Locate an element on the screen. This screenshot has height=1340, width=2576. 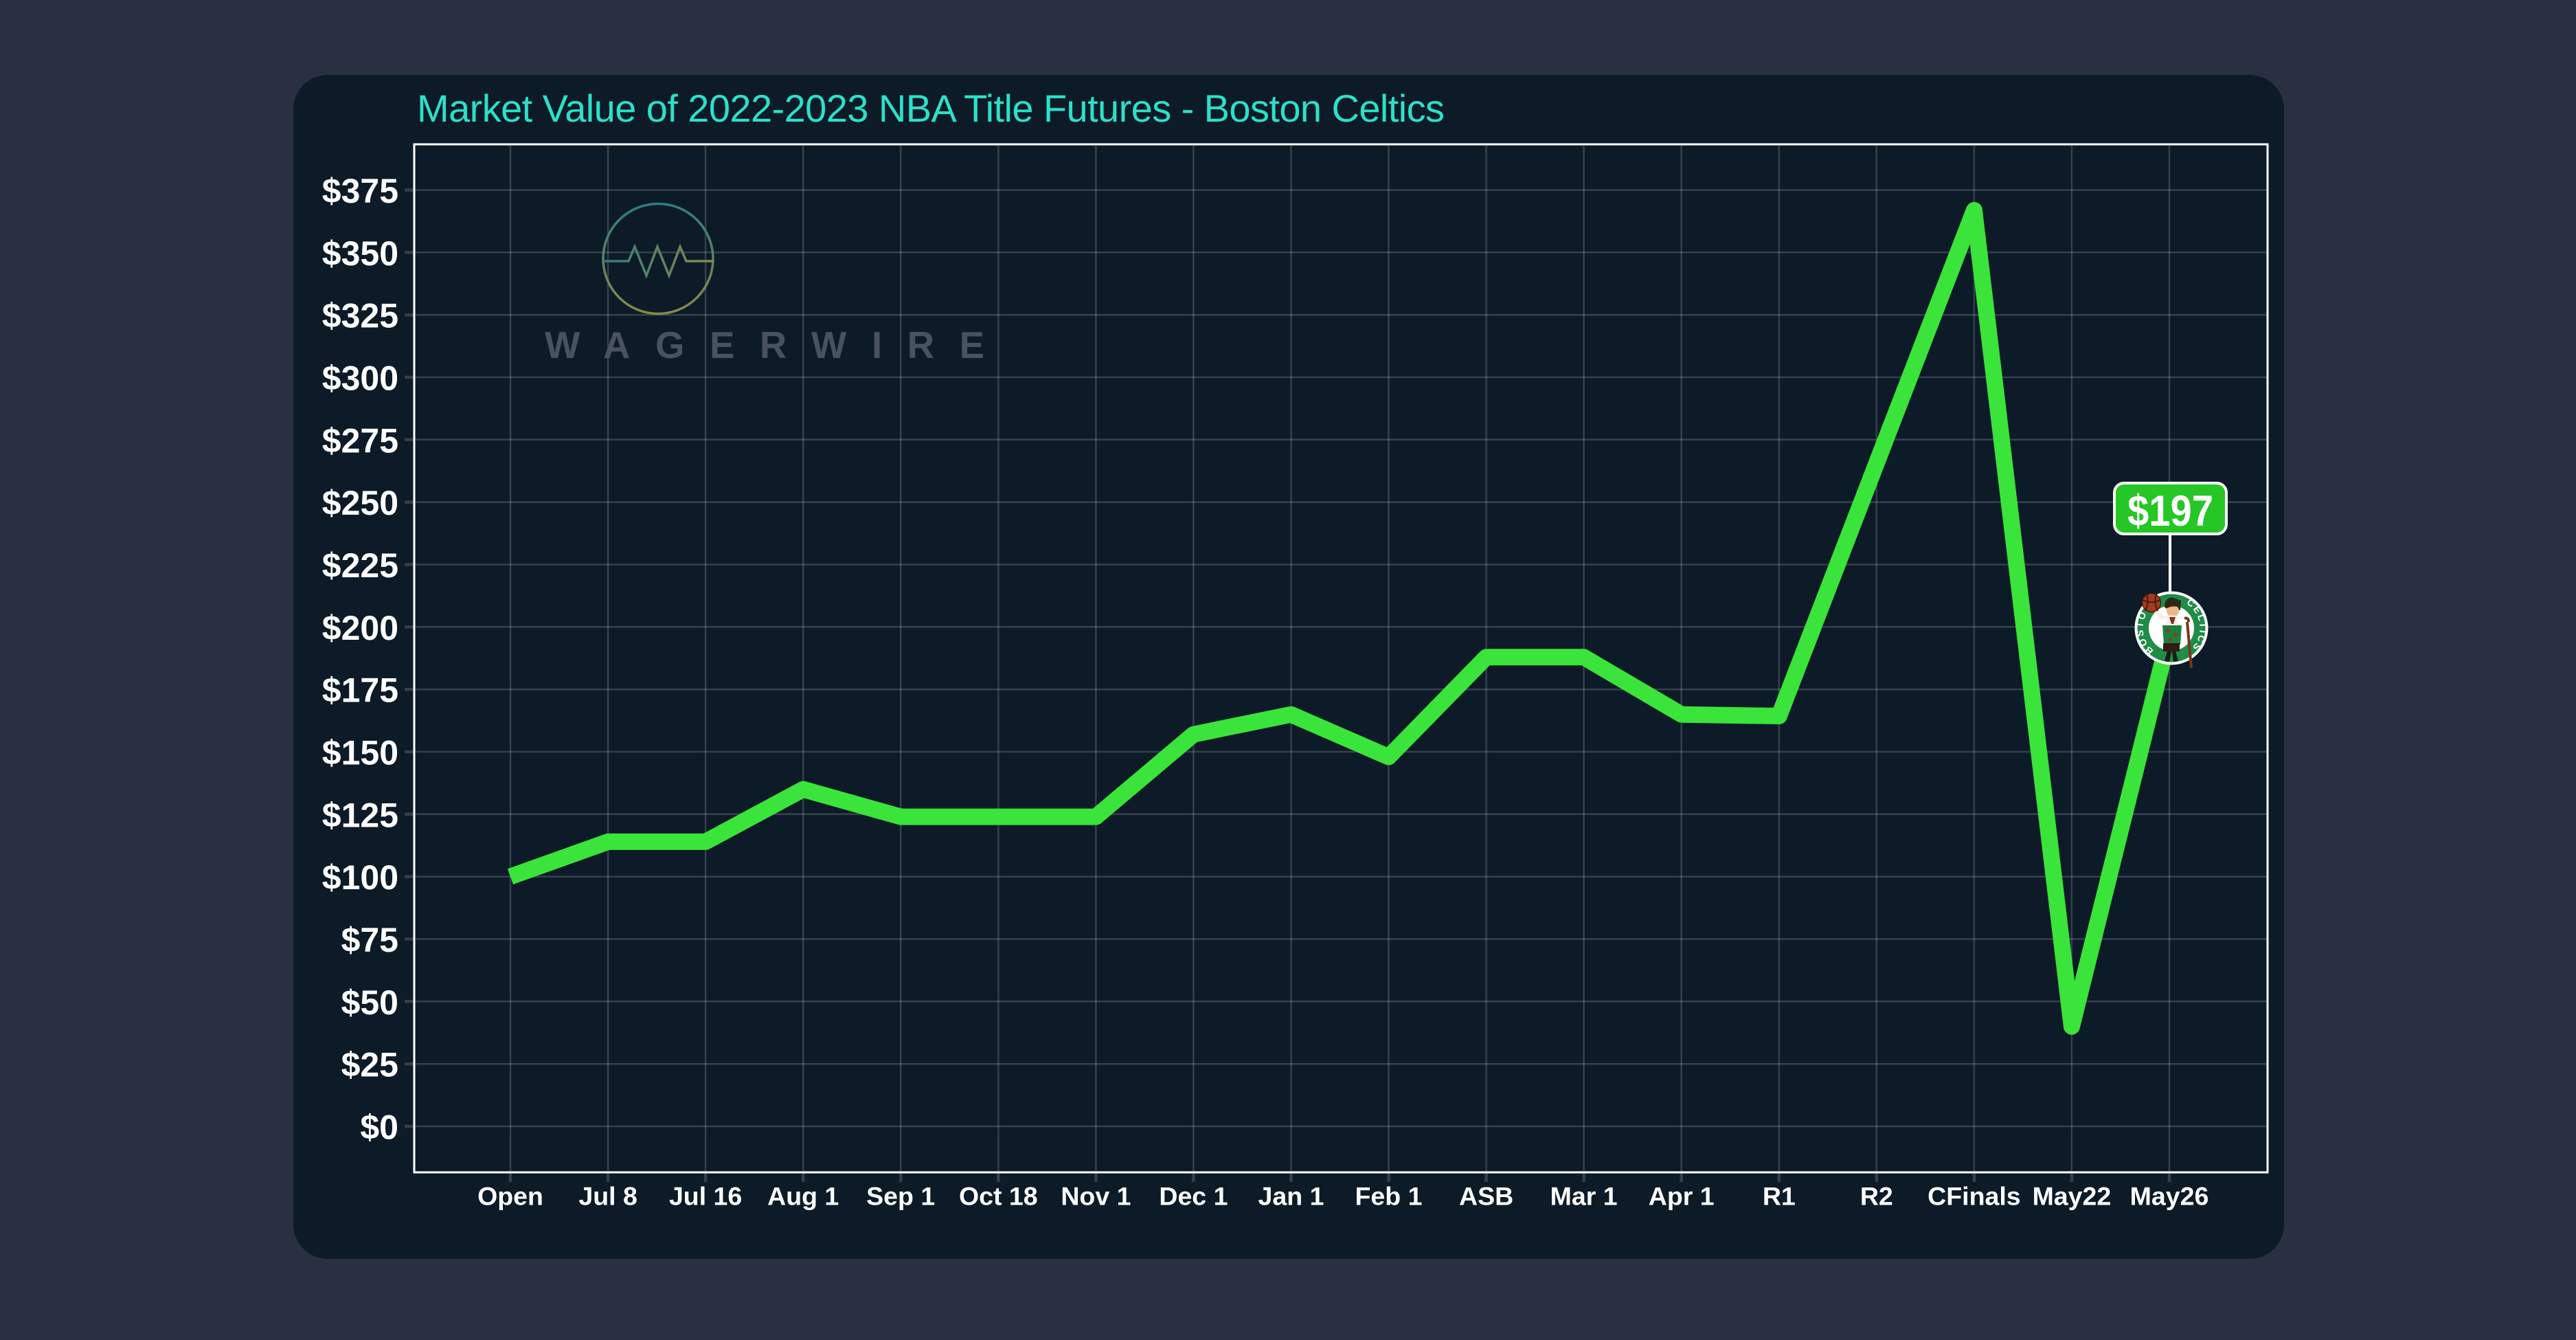
svg-text: $0 is located at coordinates (379, 1127).